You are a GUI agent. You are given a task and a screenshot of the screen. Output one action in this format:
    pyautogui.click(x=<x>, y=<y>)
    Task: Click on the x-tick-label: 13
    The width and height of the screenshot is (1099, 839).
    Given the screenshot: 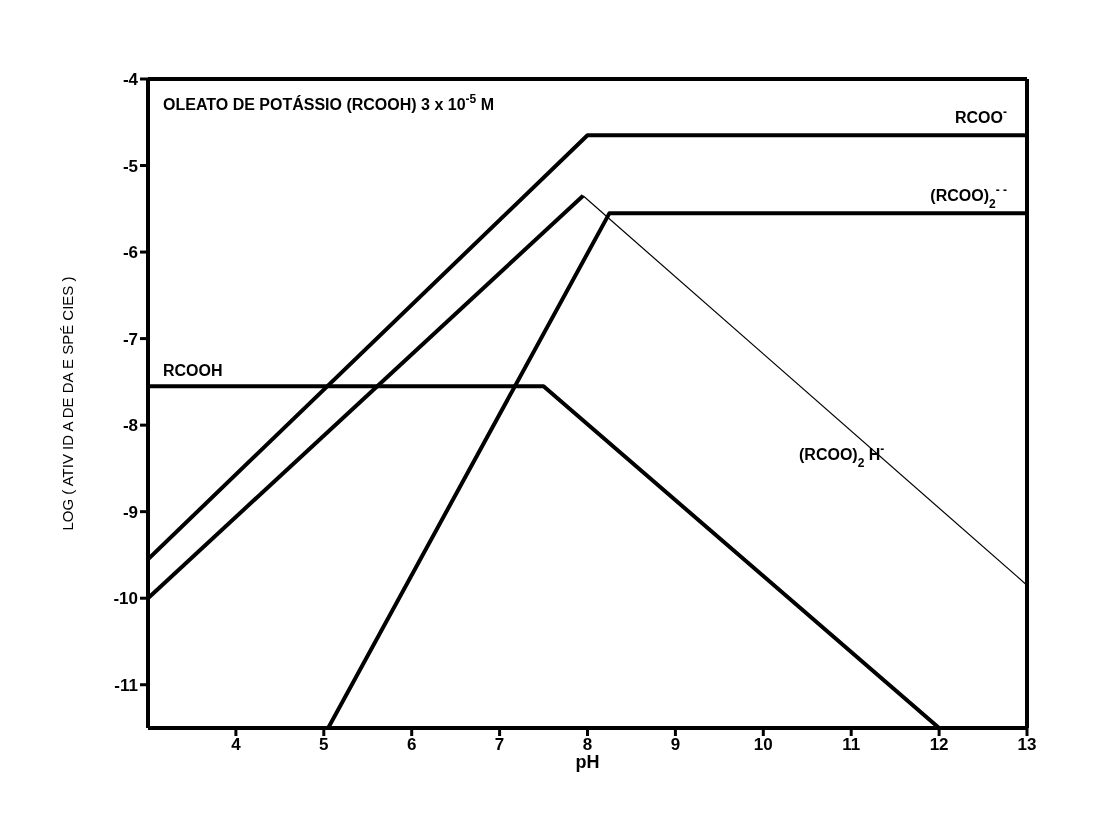 What is the action you would take?
    pyautogui.click(x=1027, y=745)
    